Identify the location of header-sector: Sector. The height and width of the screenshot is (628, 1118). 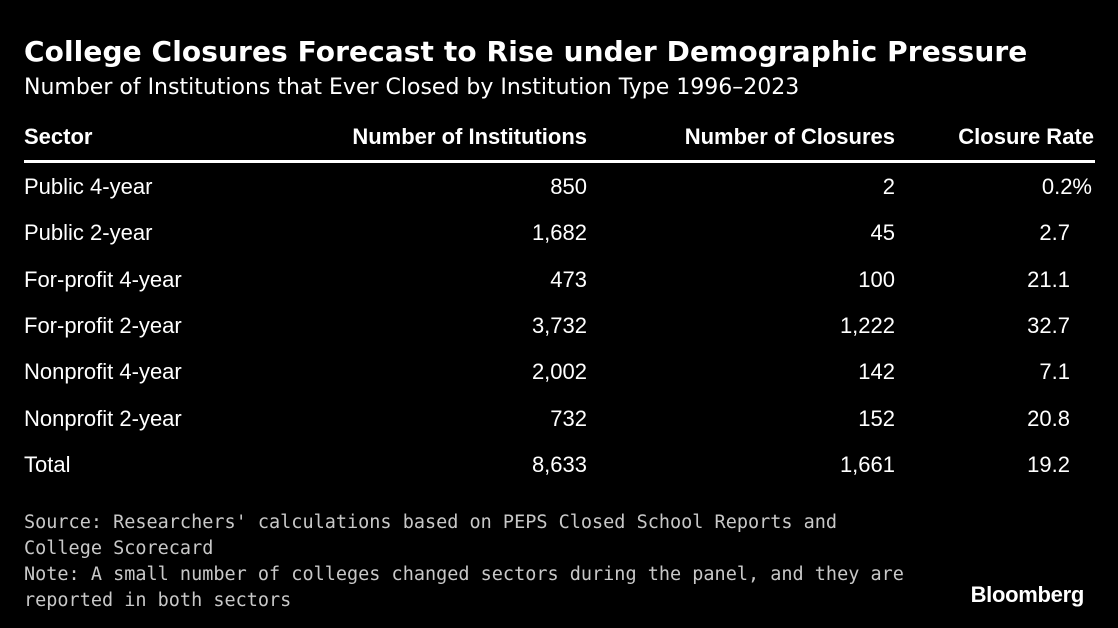
(58, 136).